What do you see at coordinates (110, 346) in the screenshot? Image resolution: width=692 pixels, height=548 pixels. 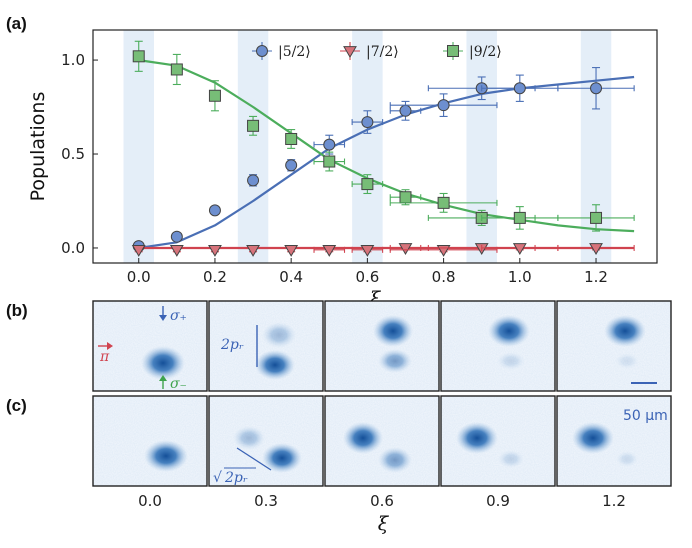 I see `pi-arrow-head` at bounding box center [110, 346].